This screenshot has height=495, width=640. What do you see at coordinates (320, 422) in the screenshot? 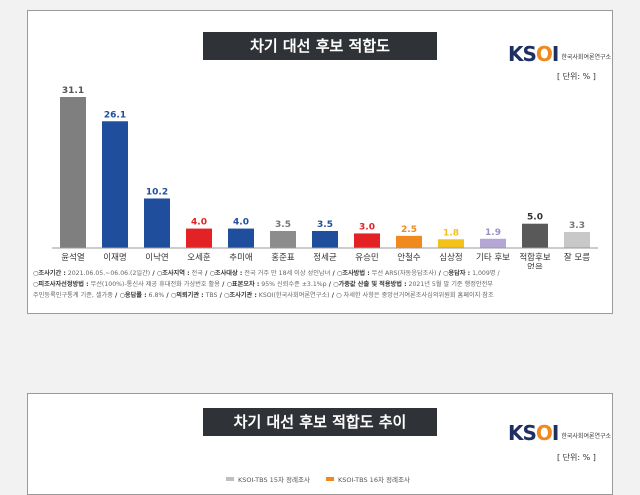
I see `panel-title: 차기 대선 후보 적합도 추이` at bounding box center [320, 422].